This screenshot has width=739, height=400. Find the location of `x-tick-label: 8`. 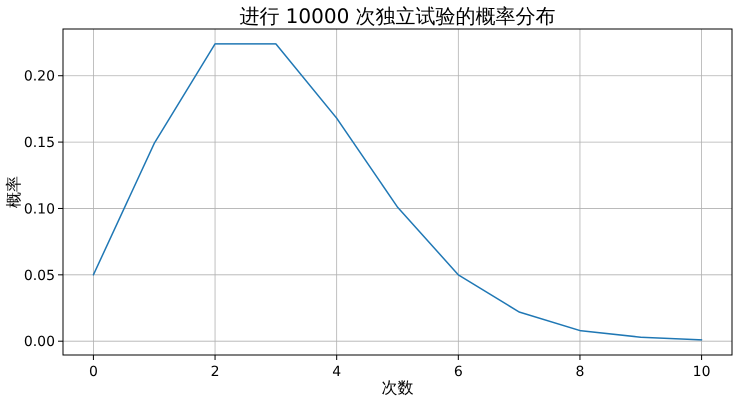

x-tick-label: 8 is located at coordinates (579, 372).